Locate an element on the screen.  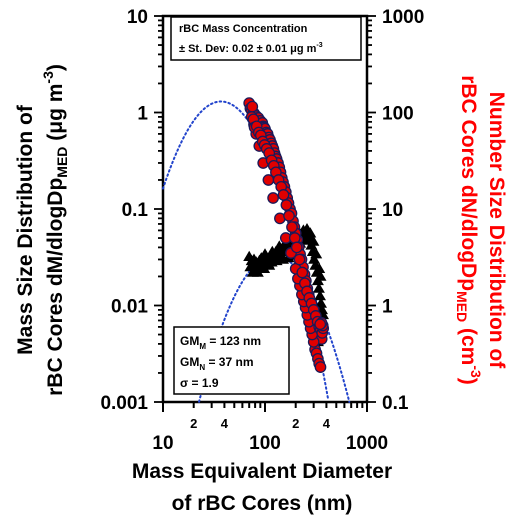
y-right-title-line2: rBC Cores dN/dlogDpMED (cm-3) is located at coordinates (469, 230).